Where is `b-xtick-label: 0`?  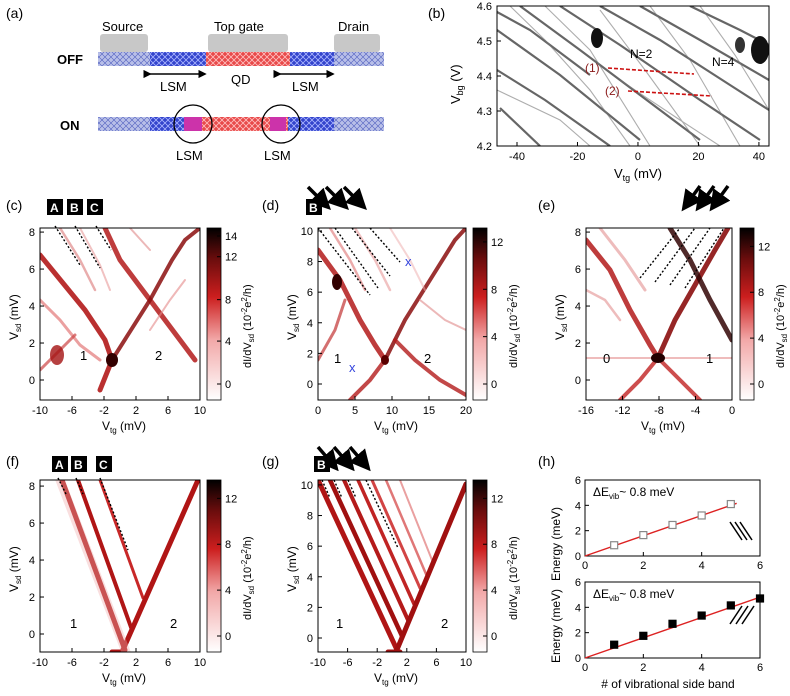
b-xtick-label: 0 is located at coordinates (638, 157).